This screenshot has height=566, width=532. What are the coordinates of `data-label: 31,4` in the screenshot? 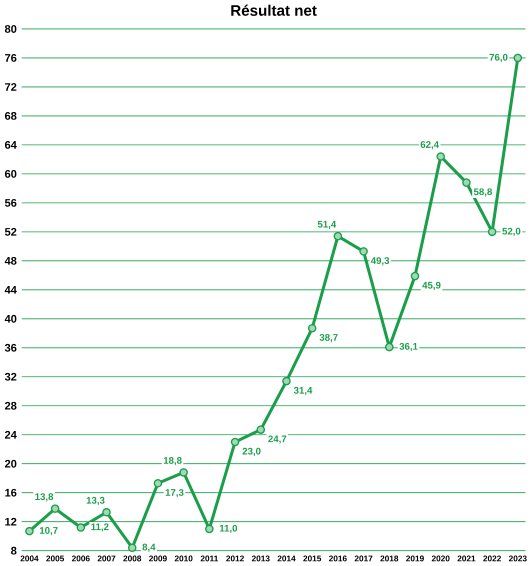 It's located at (303, 391).